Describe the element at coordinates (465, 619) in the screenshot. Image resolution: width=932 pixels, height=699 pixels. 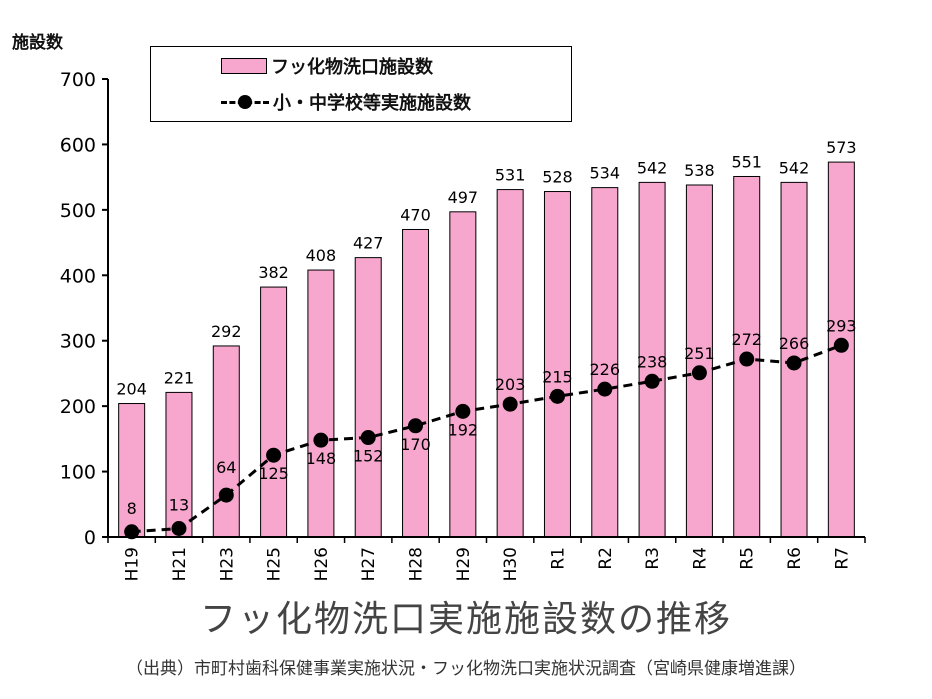
I see `chart-title: フッ化物洗口実施施設数の推移` at that location.